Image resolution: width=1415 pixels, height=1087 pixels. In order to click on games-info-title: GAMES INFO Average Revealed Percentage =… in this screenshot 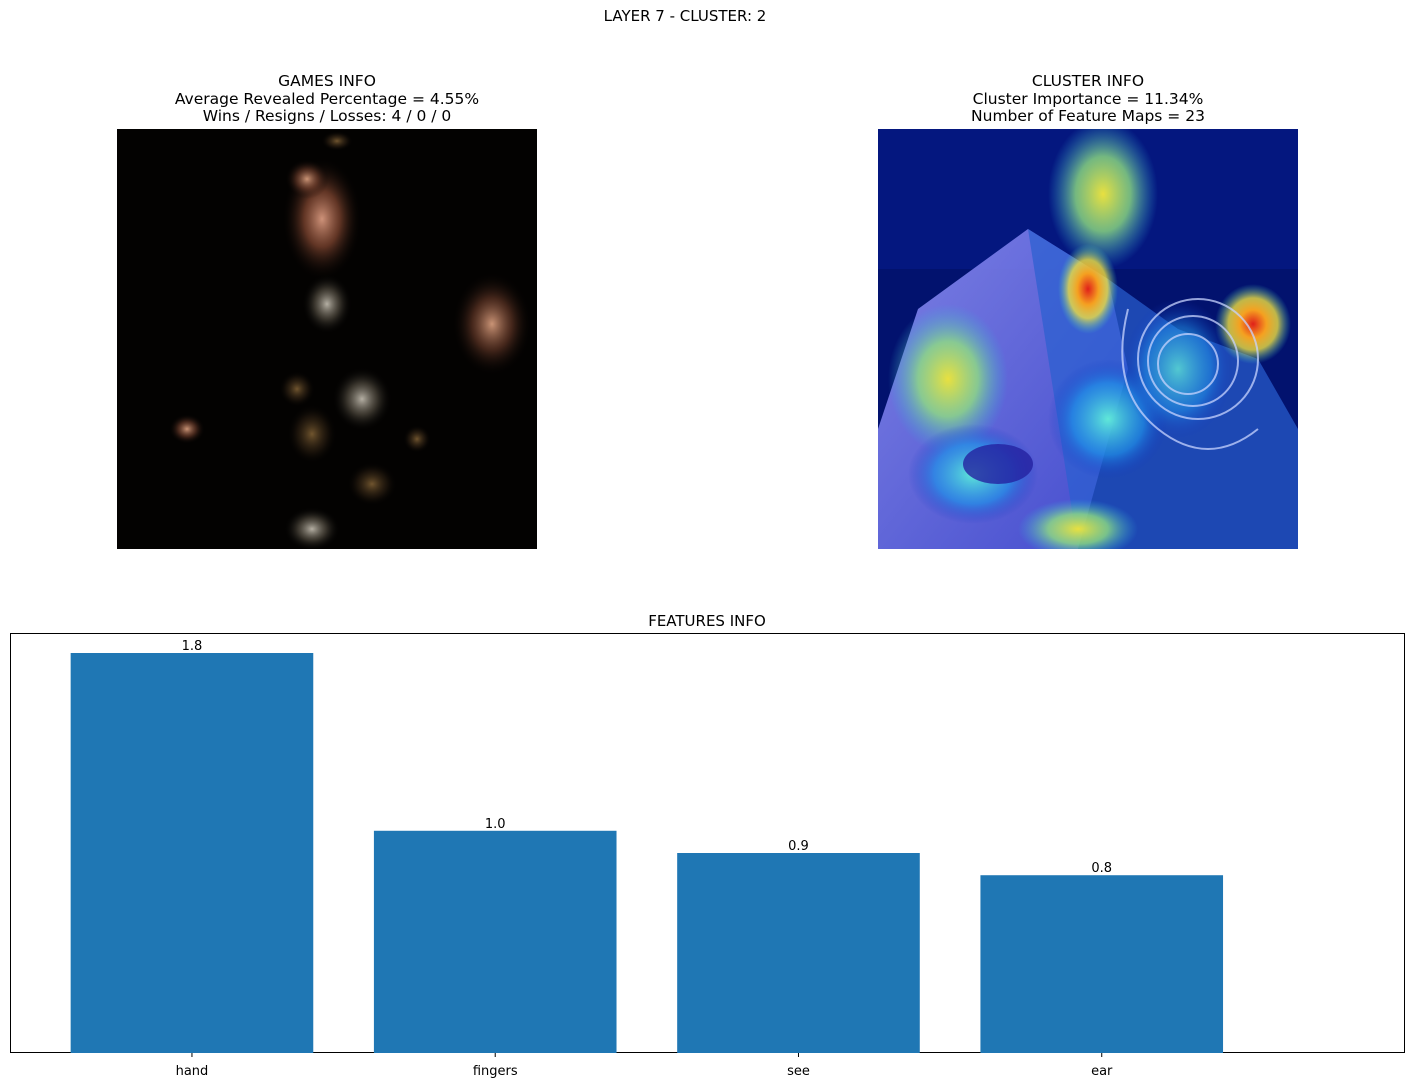, I will do `click(327, 99)`.